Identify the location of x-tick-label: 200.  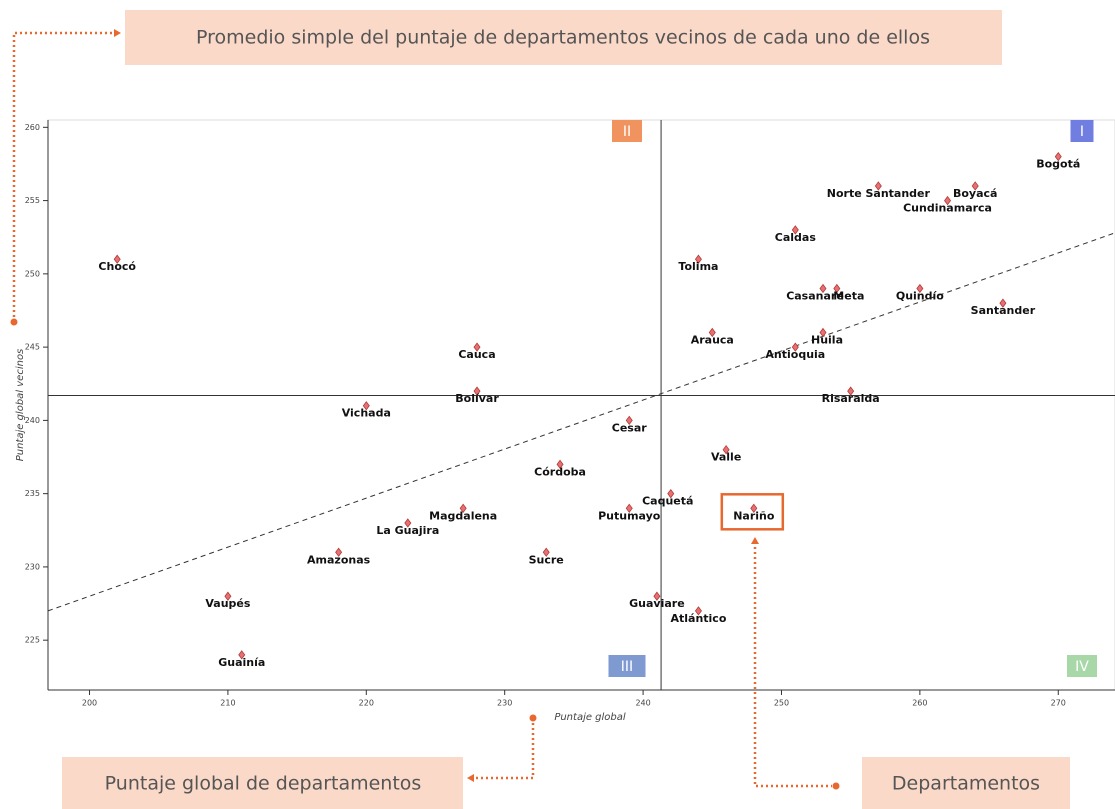
(89, 703).